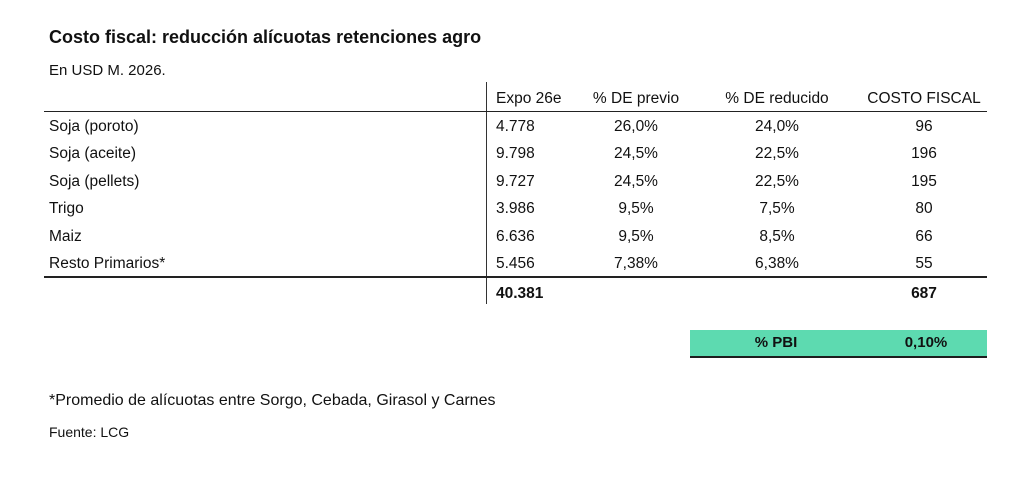 The image size is (1016, 487). Describe the element at coordinates (520, 293) in the screenshot. I see `total-expo: 40.381` at that location.